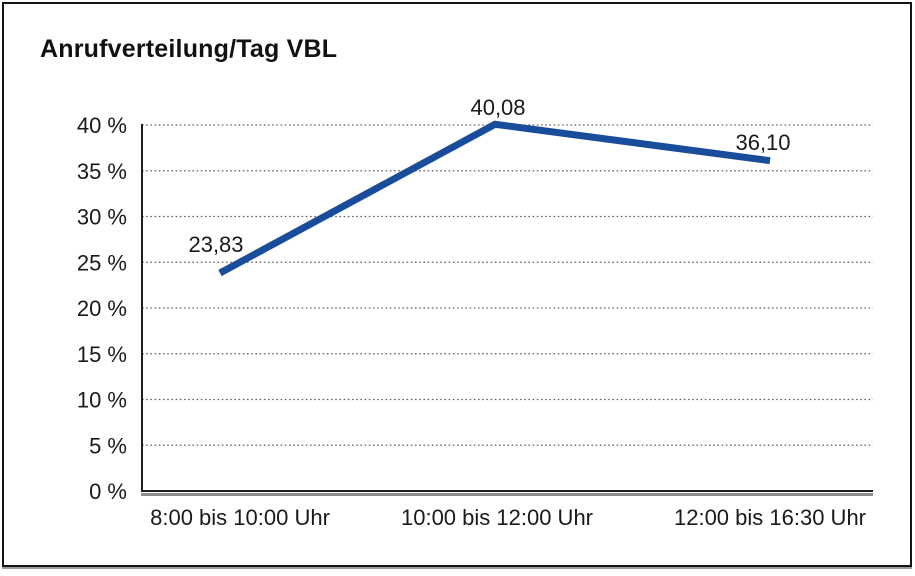 The width and height of the screenshot is (915, 576). Describe the element at coordinates (189, 49) in the screenshot. I see `chart-title: Anrufverteilung/Tag VBL` at that location.